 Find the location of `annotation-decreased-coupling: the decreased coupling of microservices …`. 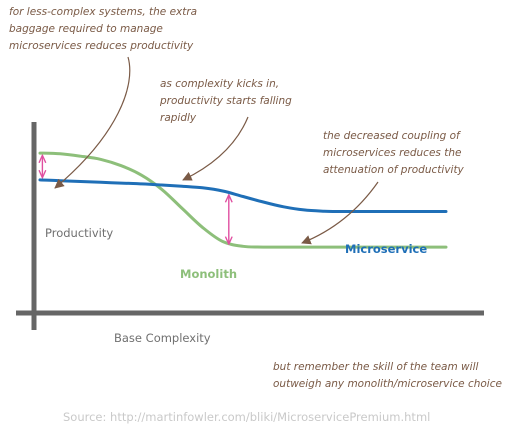

annotation-decreased-coupling: the decreased coupling of microservices … is located at coordinates (393, 153).